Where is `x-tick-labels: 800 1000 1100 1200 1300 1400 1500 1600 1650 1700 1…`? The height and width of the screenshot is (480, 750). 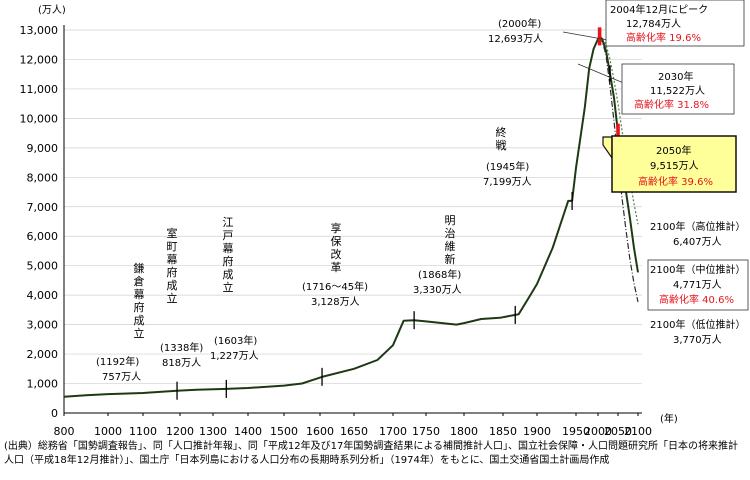
x-tick-labels: 800 1000 1100 1200 1300 1400 1500 1600 1650 1700 1… is located at coordinates (353, 431).